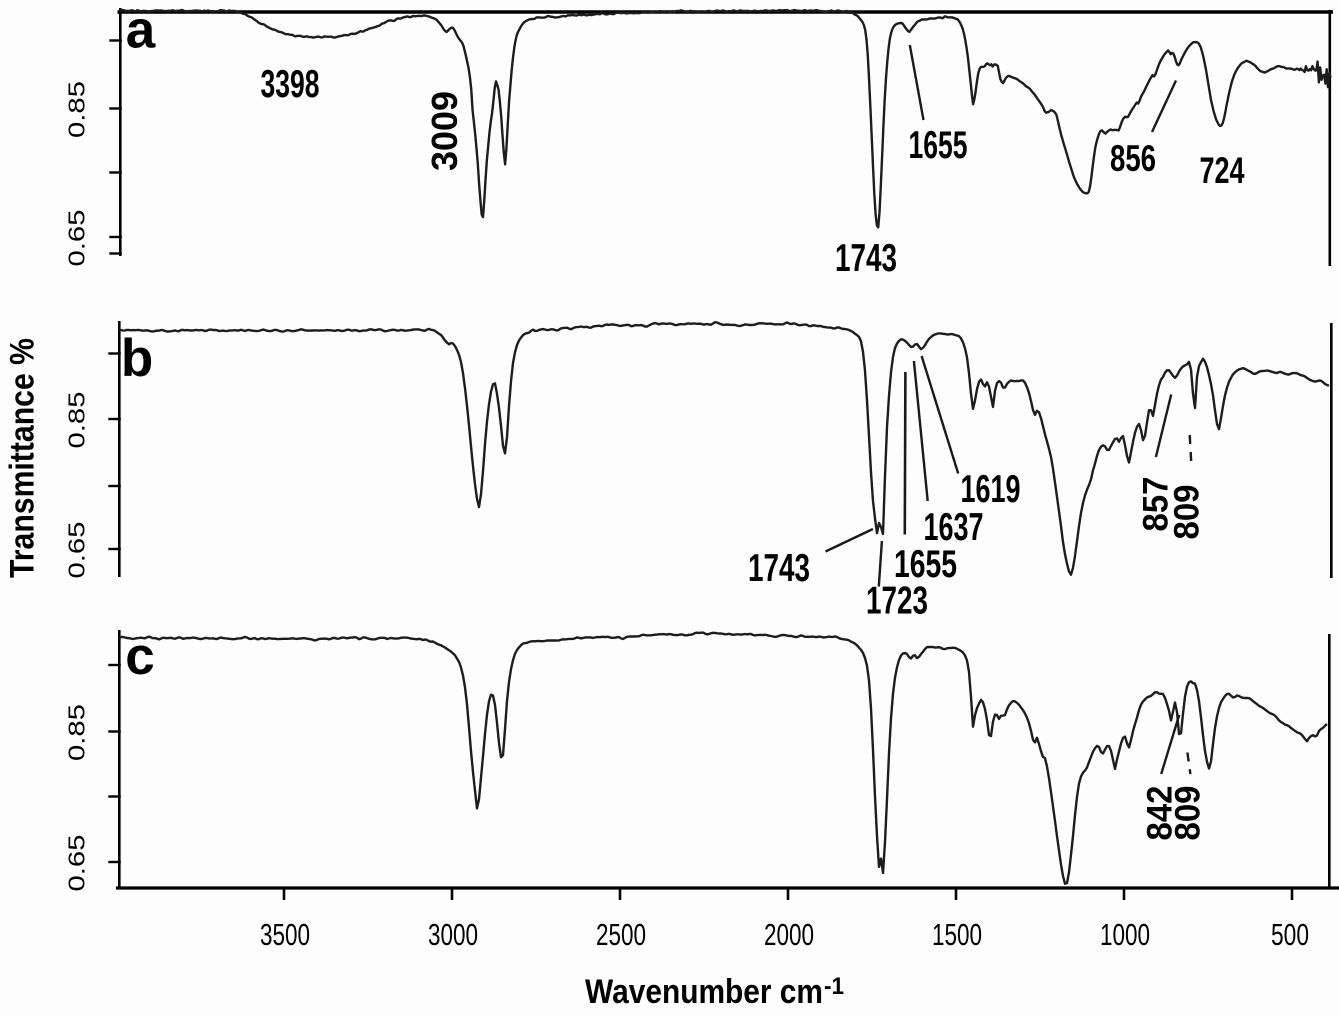 The width and height of the screenshot is (1339, 1016). What do you see at coordinates (23, 458) in the screenshot?
I see `svg-text: Transmittance %` at bounding box center [23, 458].